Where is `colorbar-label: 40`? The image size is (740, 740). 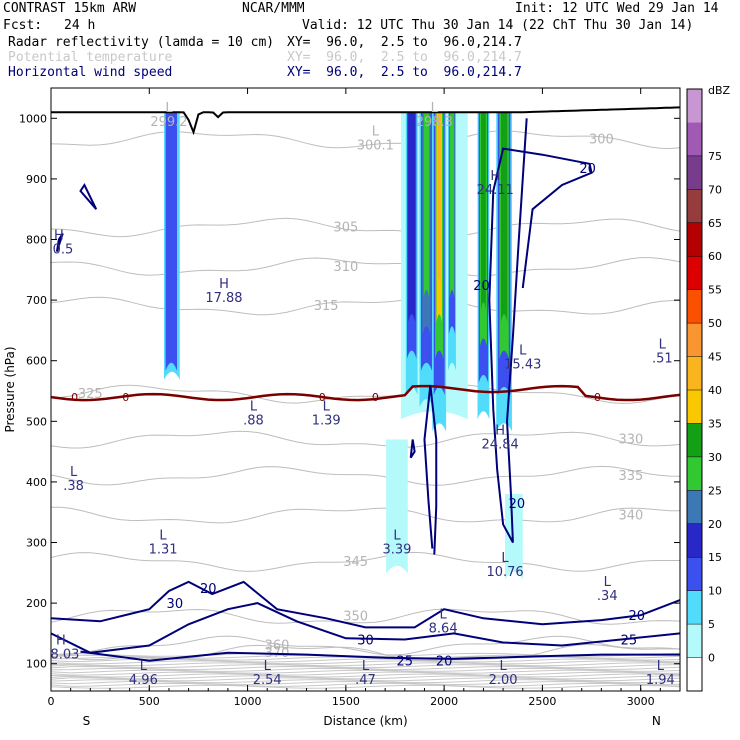 colorbar-label: 40 is located at coordinates (715, 390).